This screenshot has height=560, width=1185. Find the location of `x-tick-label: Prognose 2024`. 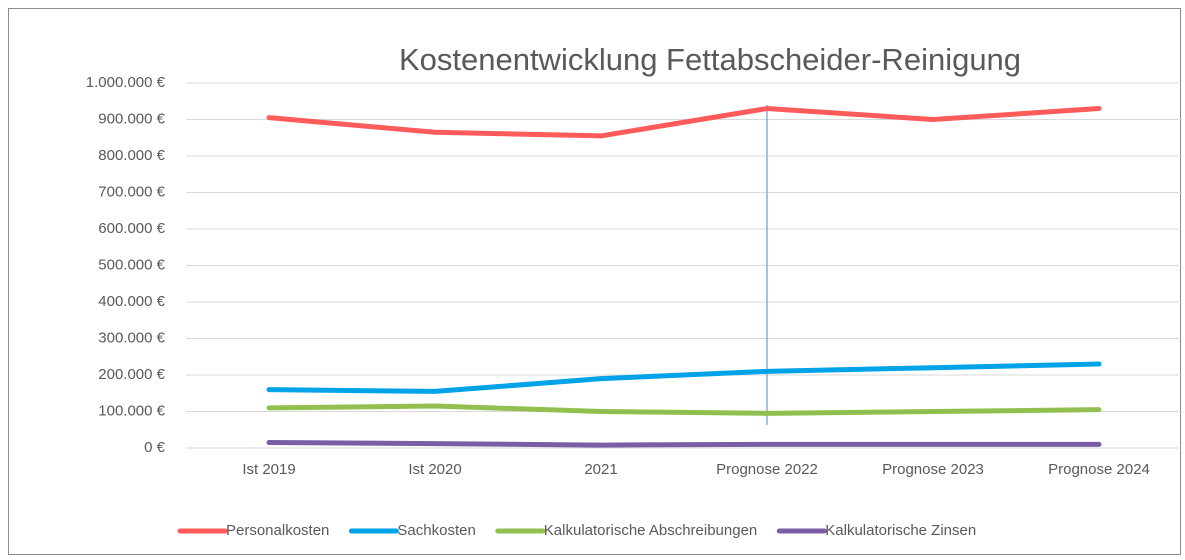

x-tick-label: Prognose 2024 is located at coordinates (1099, 469).